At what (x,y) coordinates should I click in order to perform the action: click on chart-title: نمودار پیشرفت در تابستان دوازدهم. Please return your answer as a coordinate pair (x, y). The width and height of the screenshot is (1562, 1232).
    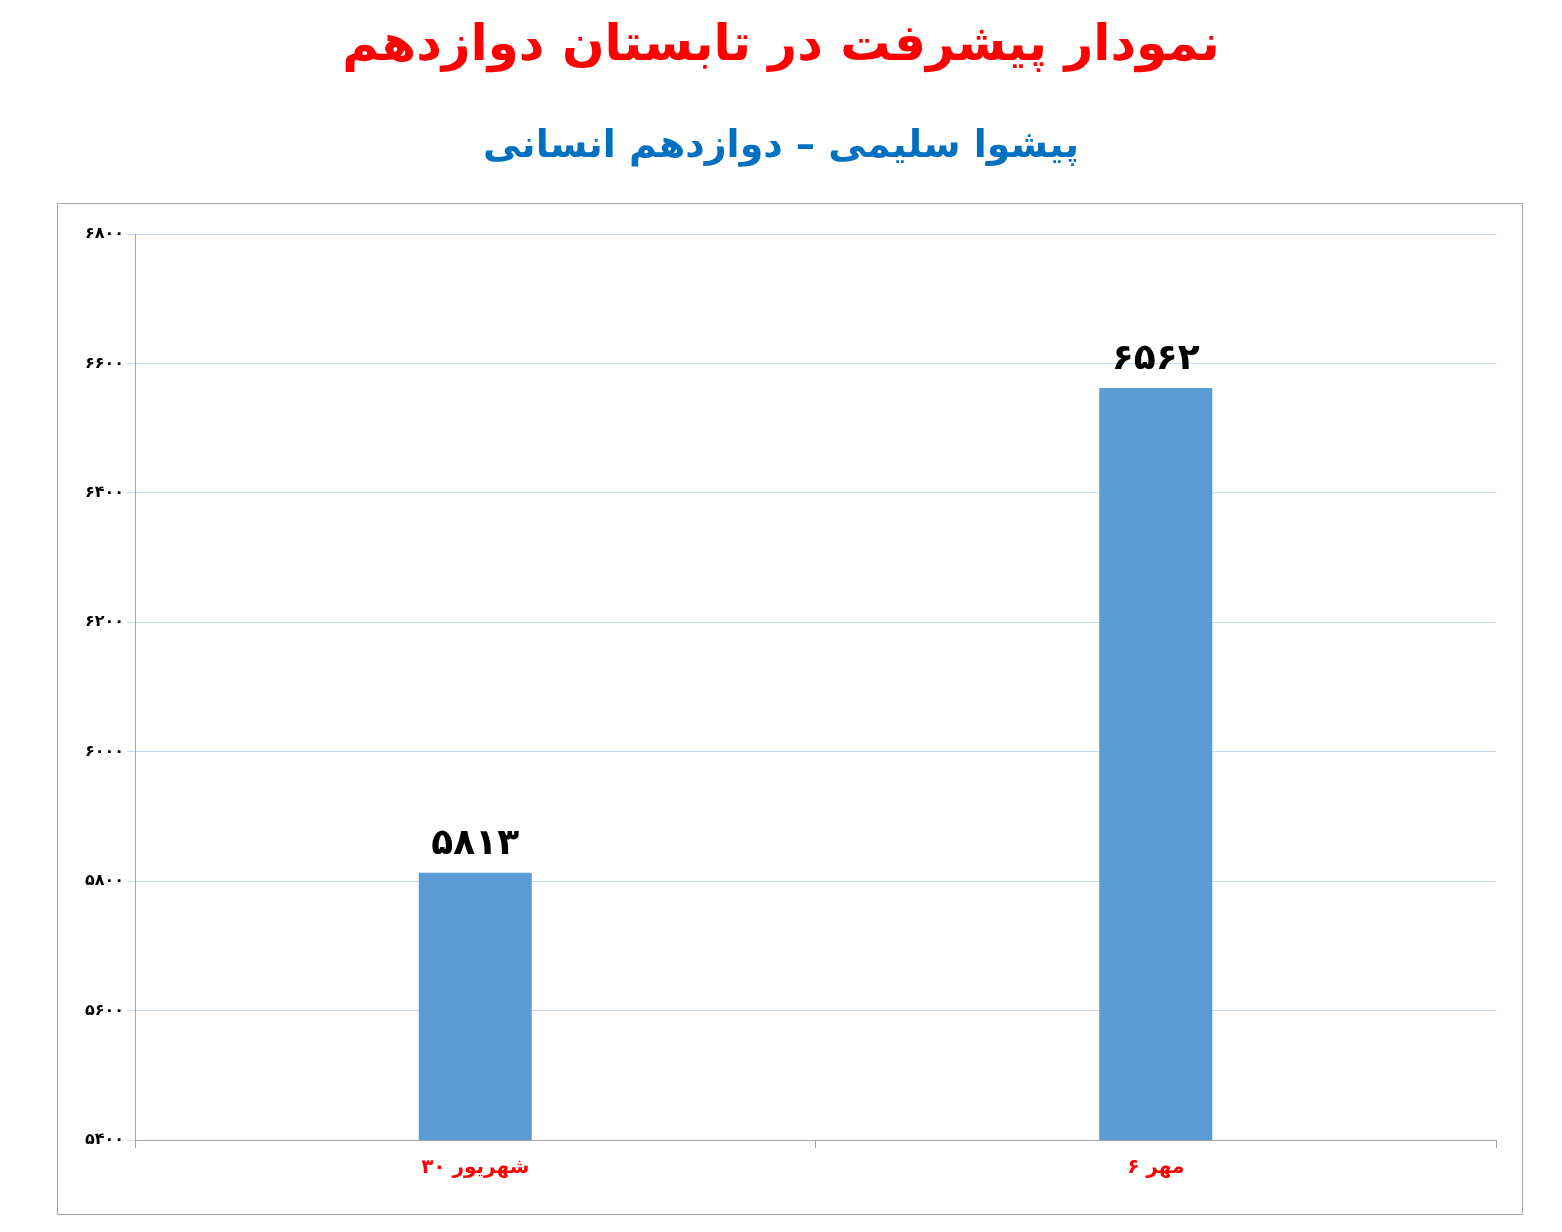
    Looking at the image, I should click on (781, 43).